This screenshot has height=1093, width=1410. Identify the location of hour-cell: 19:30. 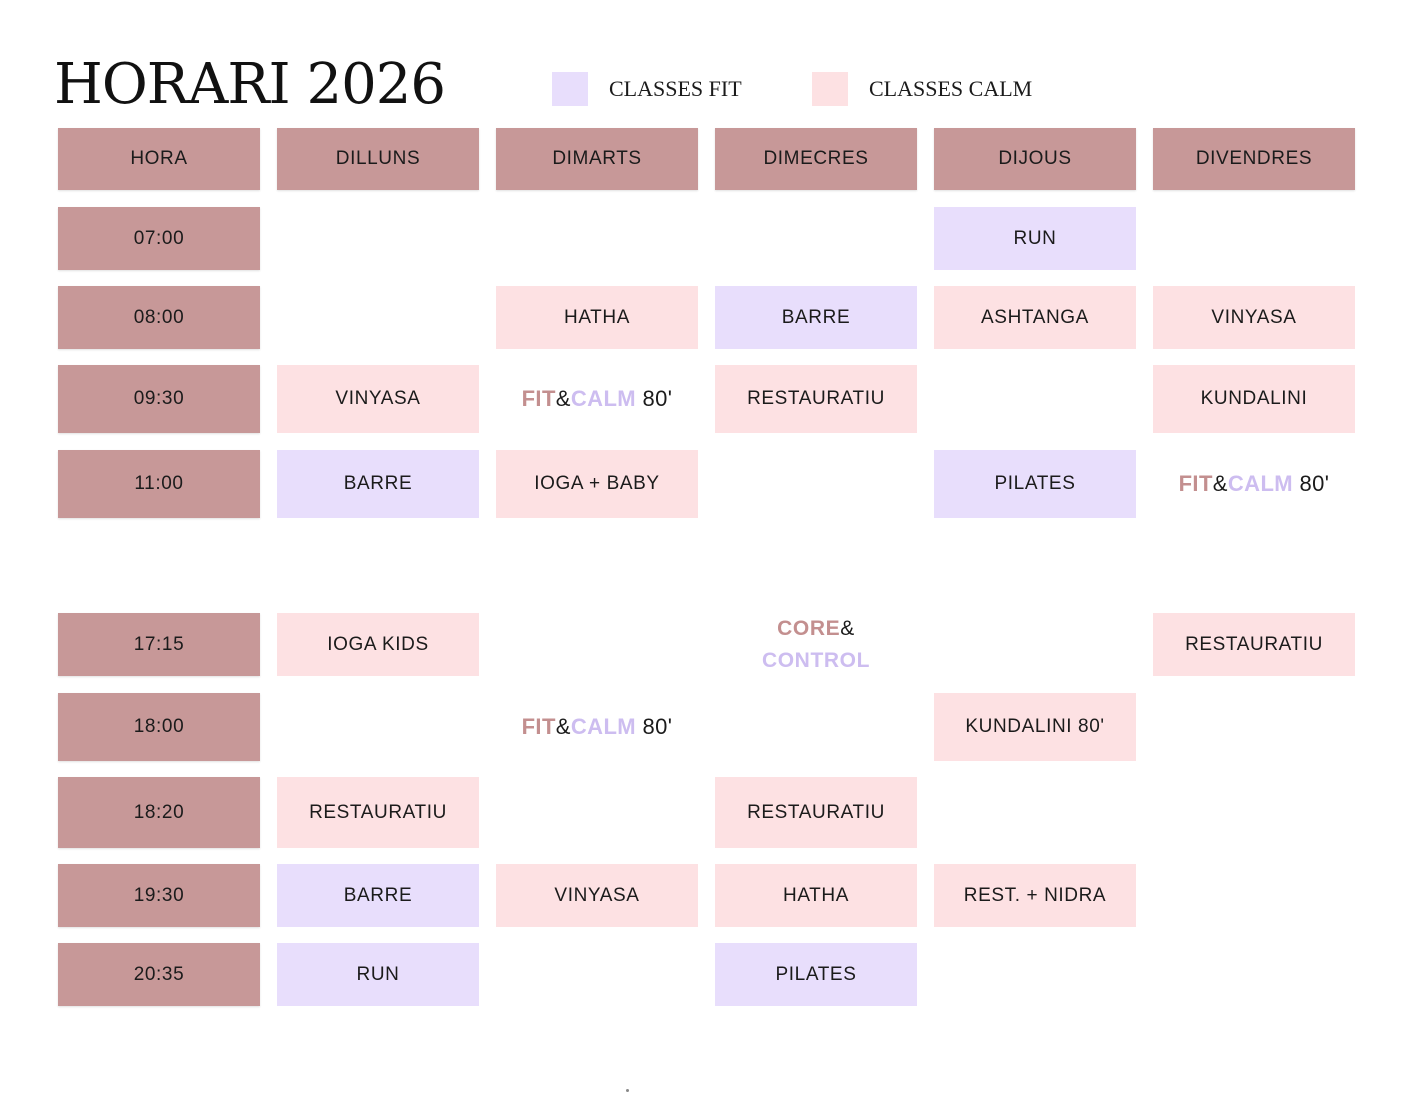
(159, 895).